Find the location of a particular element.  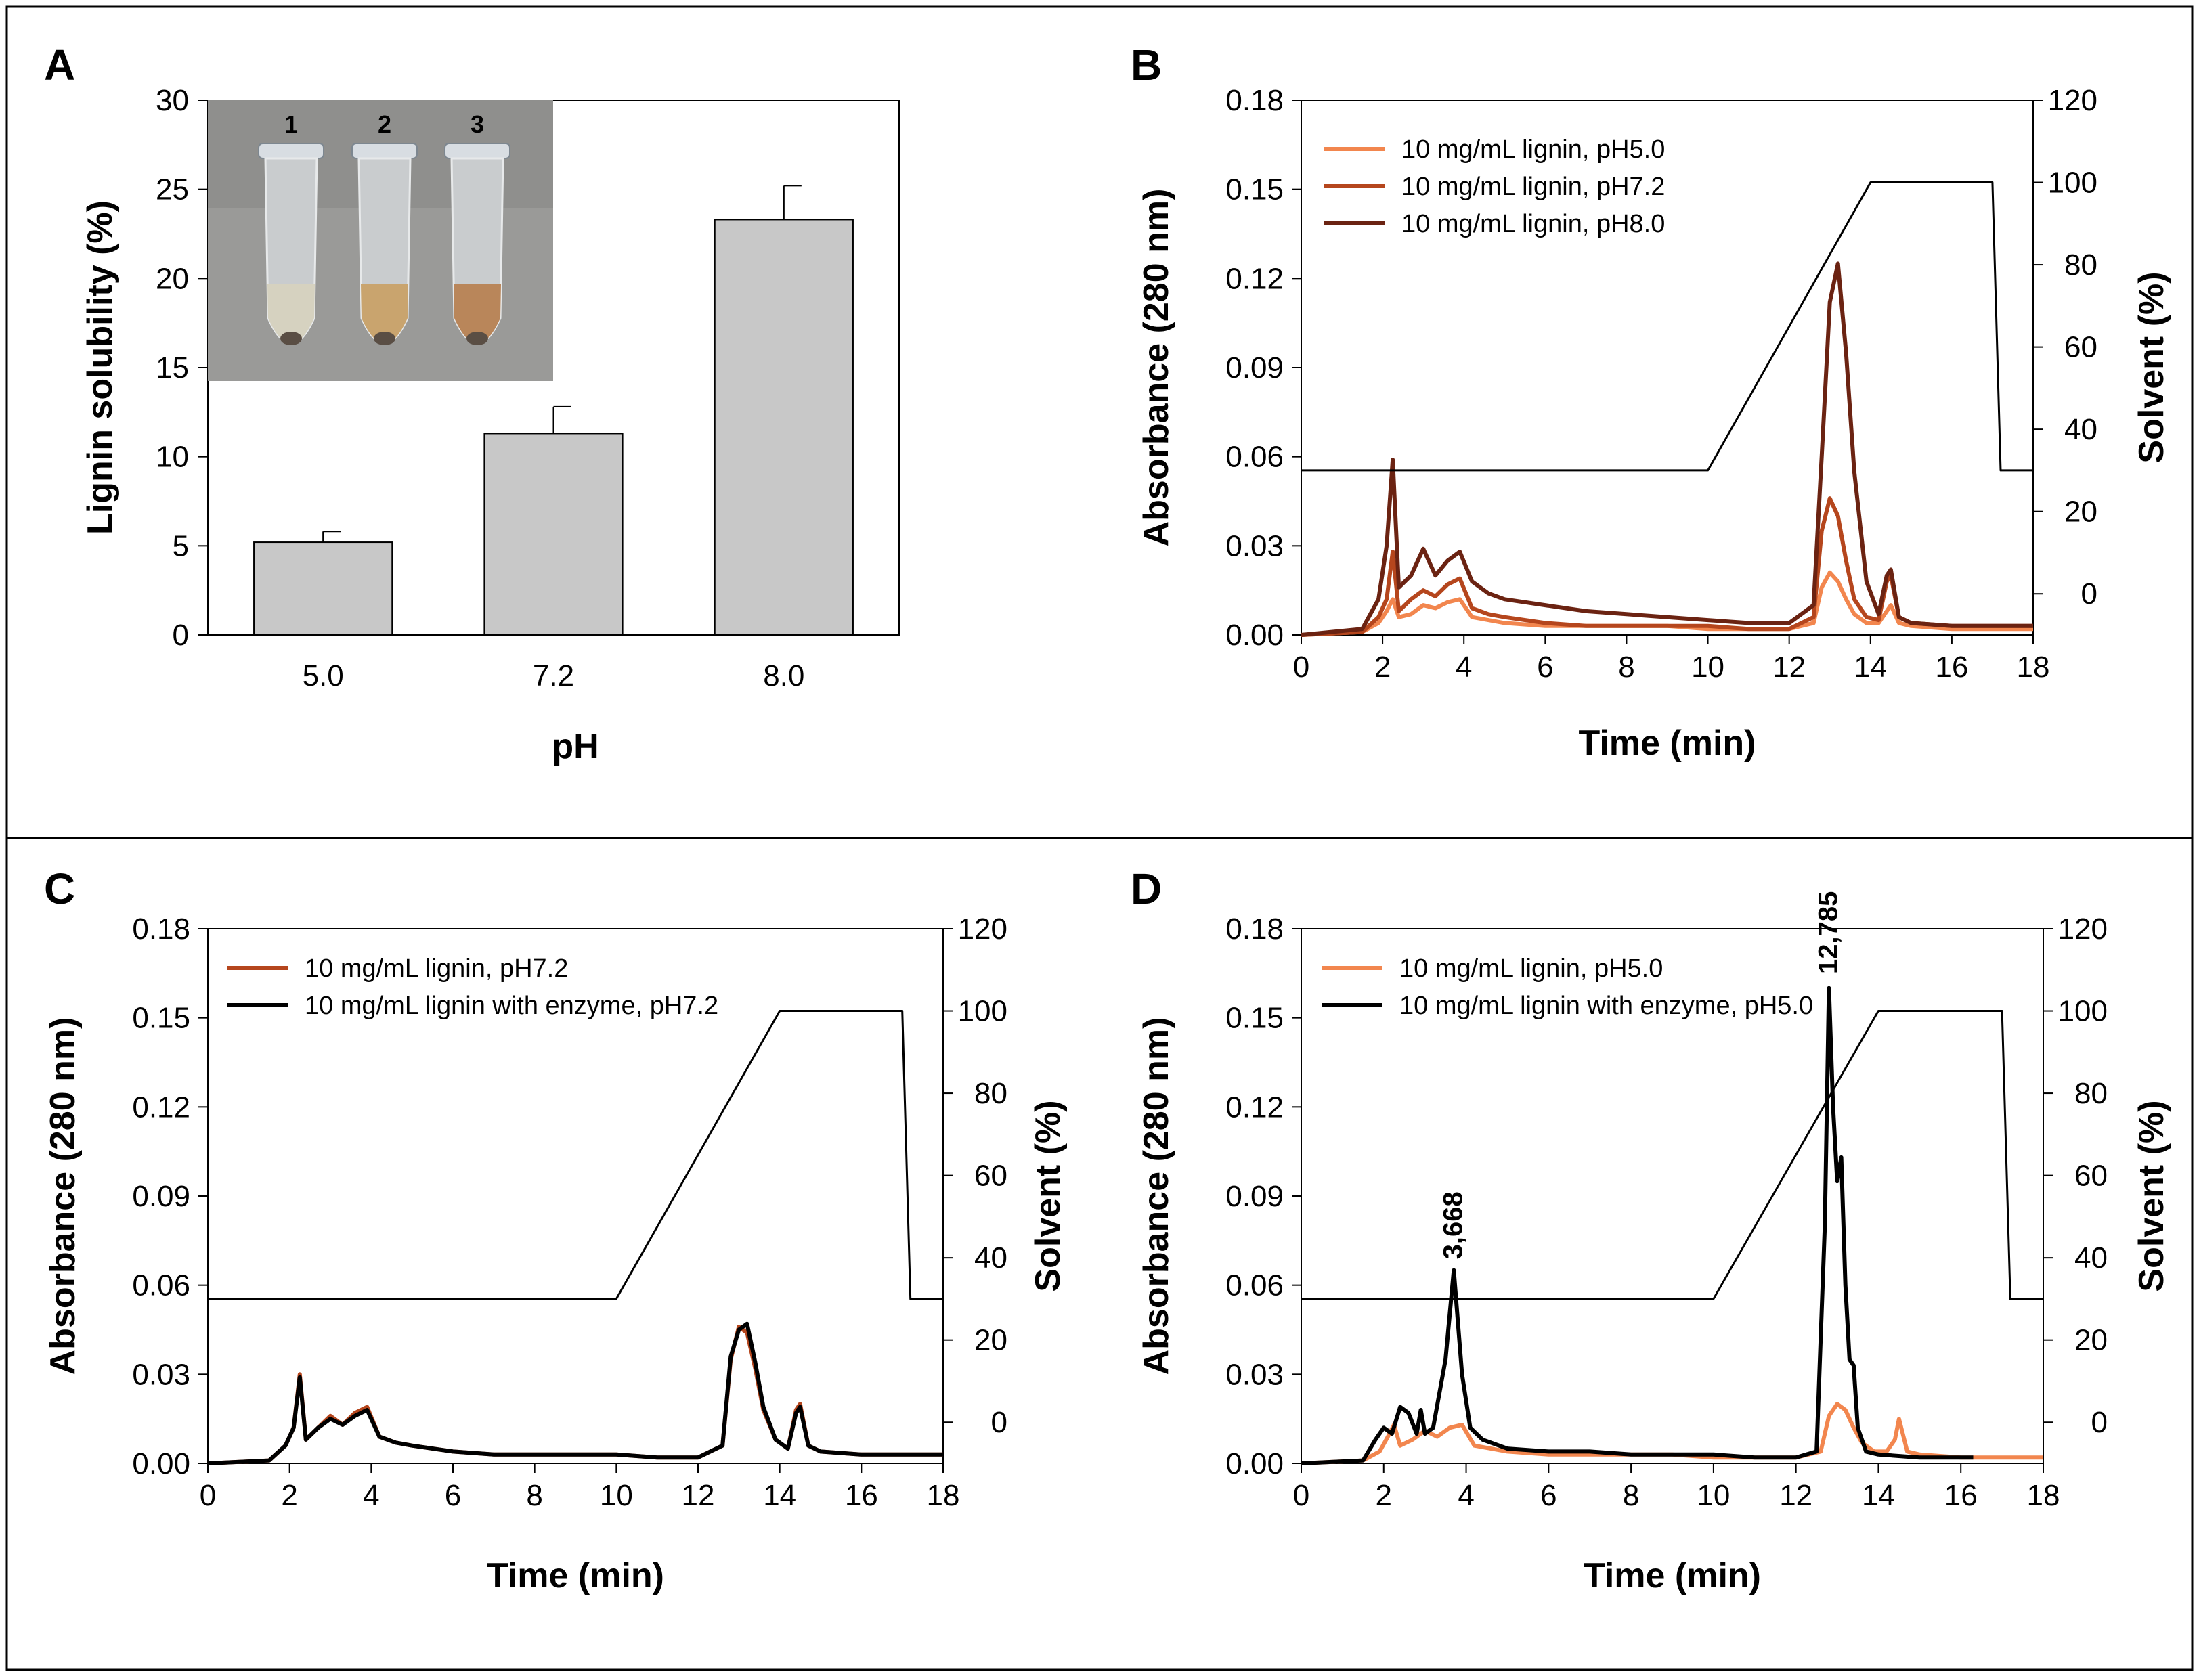

y-tick-label: 5 is located at coordinates (181, 546).